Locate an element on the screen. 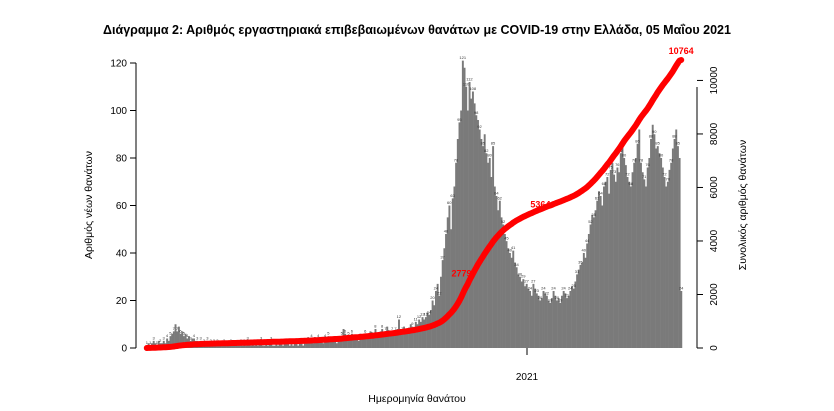 This screenshot has width=834, height=411. bar-value-label: 24 is located at coordinates (436, 288).